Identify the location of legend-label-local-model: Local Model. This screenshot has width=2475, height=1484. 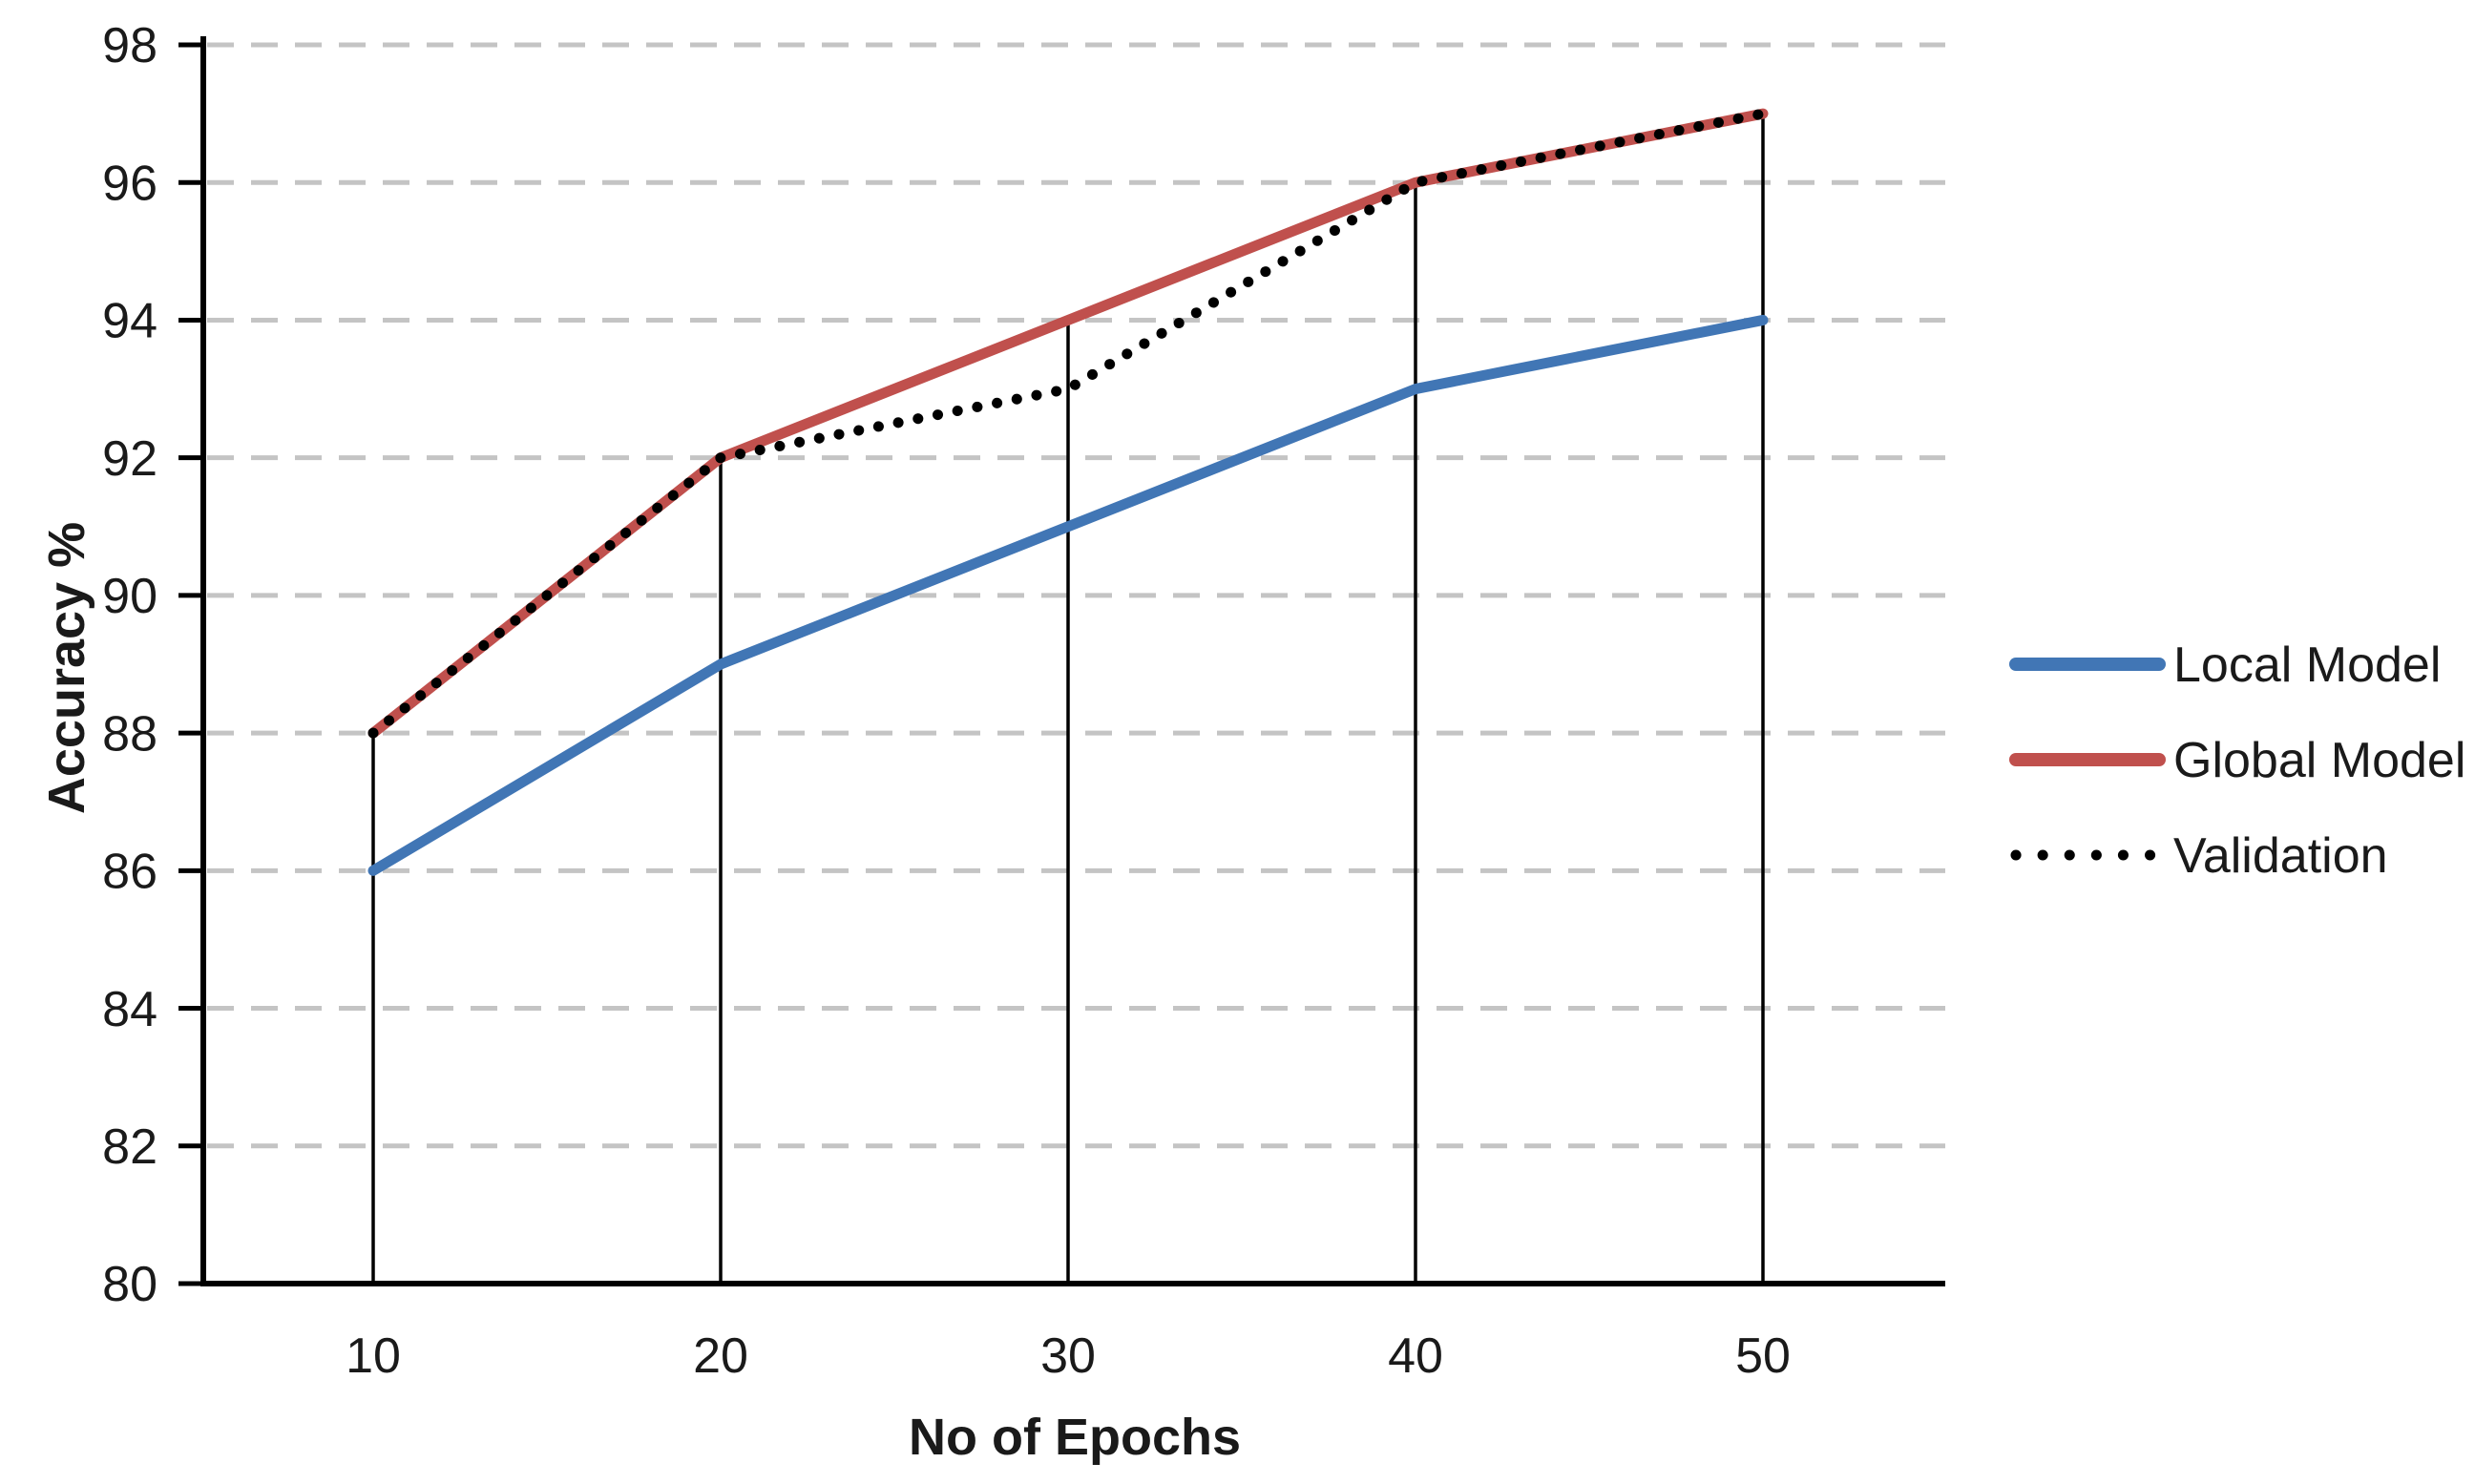
(2307, 665).